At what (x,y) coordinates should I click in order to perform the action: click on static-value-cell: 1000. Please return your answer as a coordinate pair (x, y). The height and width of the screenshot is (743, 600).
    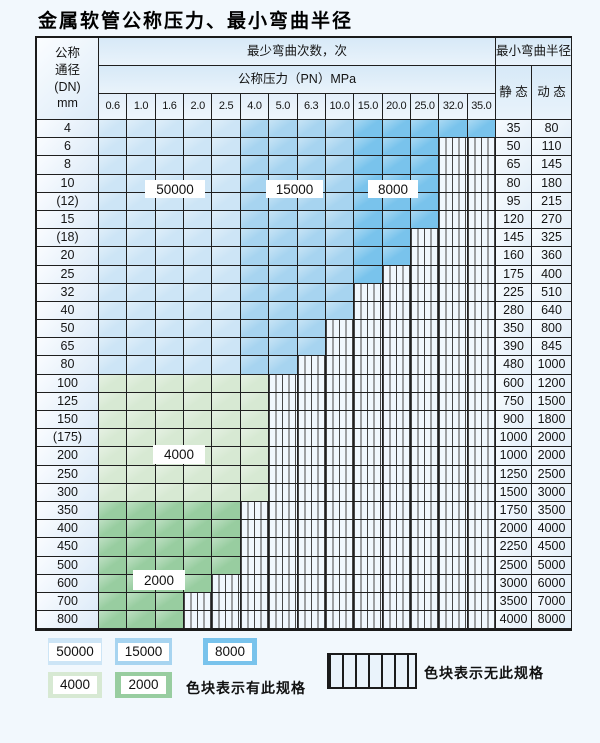
    Looking at the image, I should click on (514, 438).